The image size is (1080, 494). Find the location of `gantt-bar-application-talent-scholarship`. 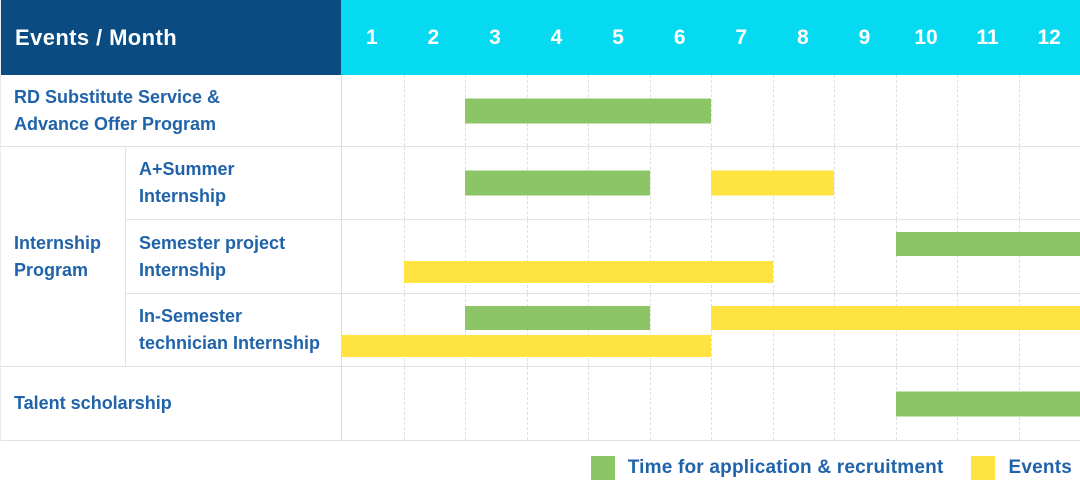

gantt-bar-application-talent-scholarship is located at coordinates (987, 403).